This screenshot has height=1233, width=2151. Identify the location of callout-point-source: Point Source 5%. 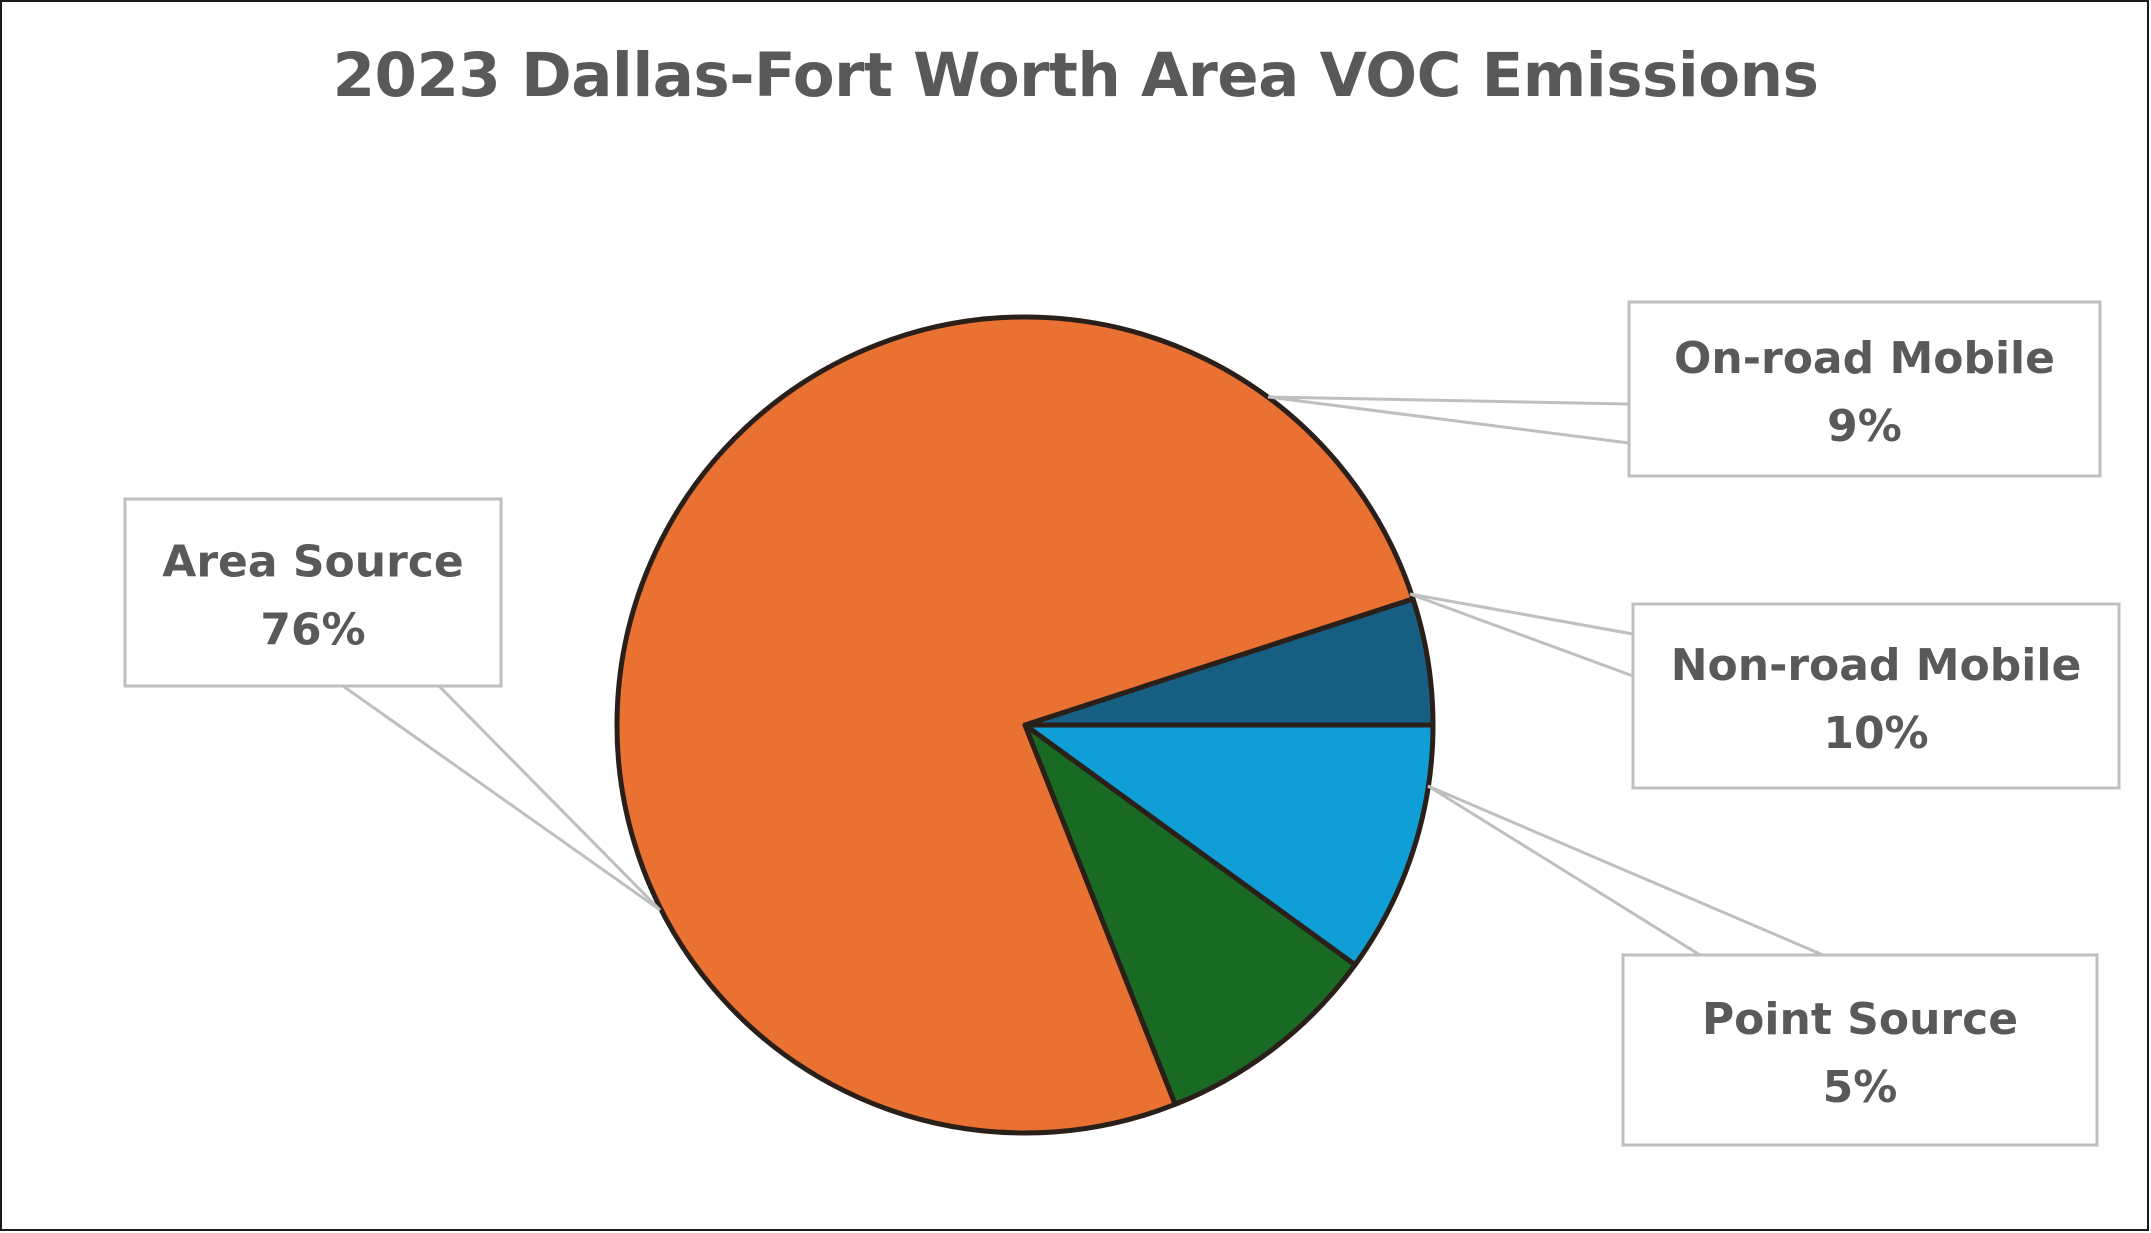
(1763, 965).